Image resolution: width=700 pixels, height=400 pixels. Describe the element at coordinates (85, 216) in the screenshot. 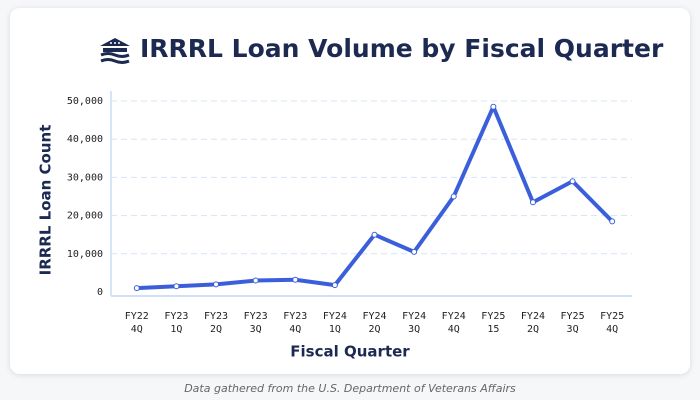

I see `y-tick-label: 20,000` at that location.